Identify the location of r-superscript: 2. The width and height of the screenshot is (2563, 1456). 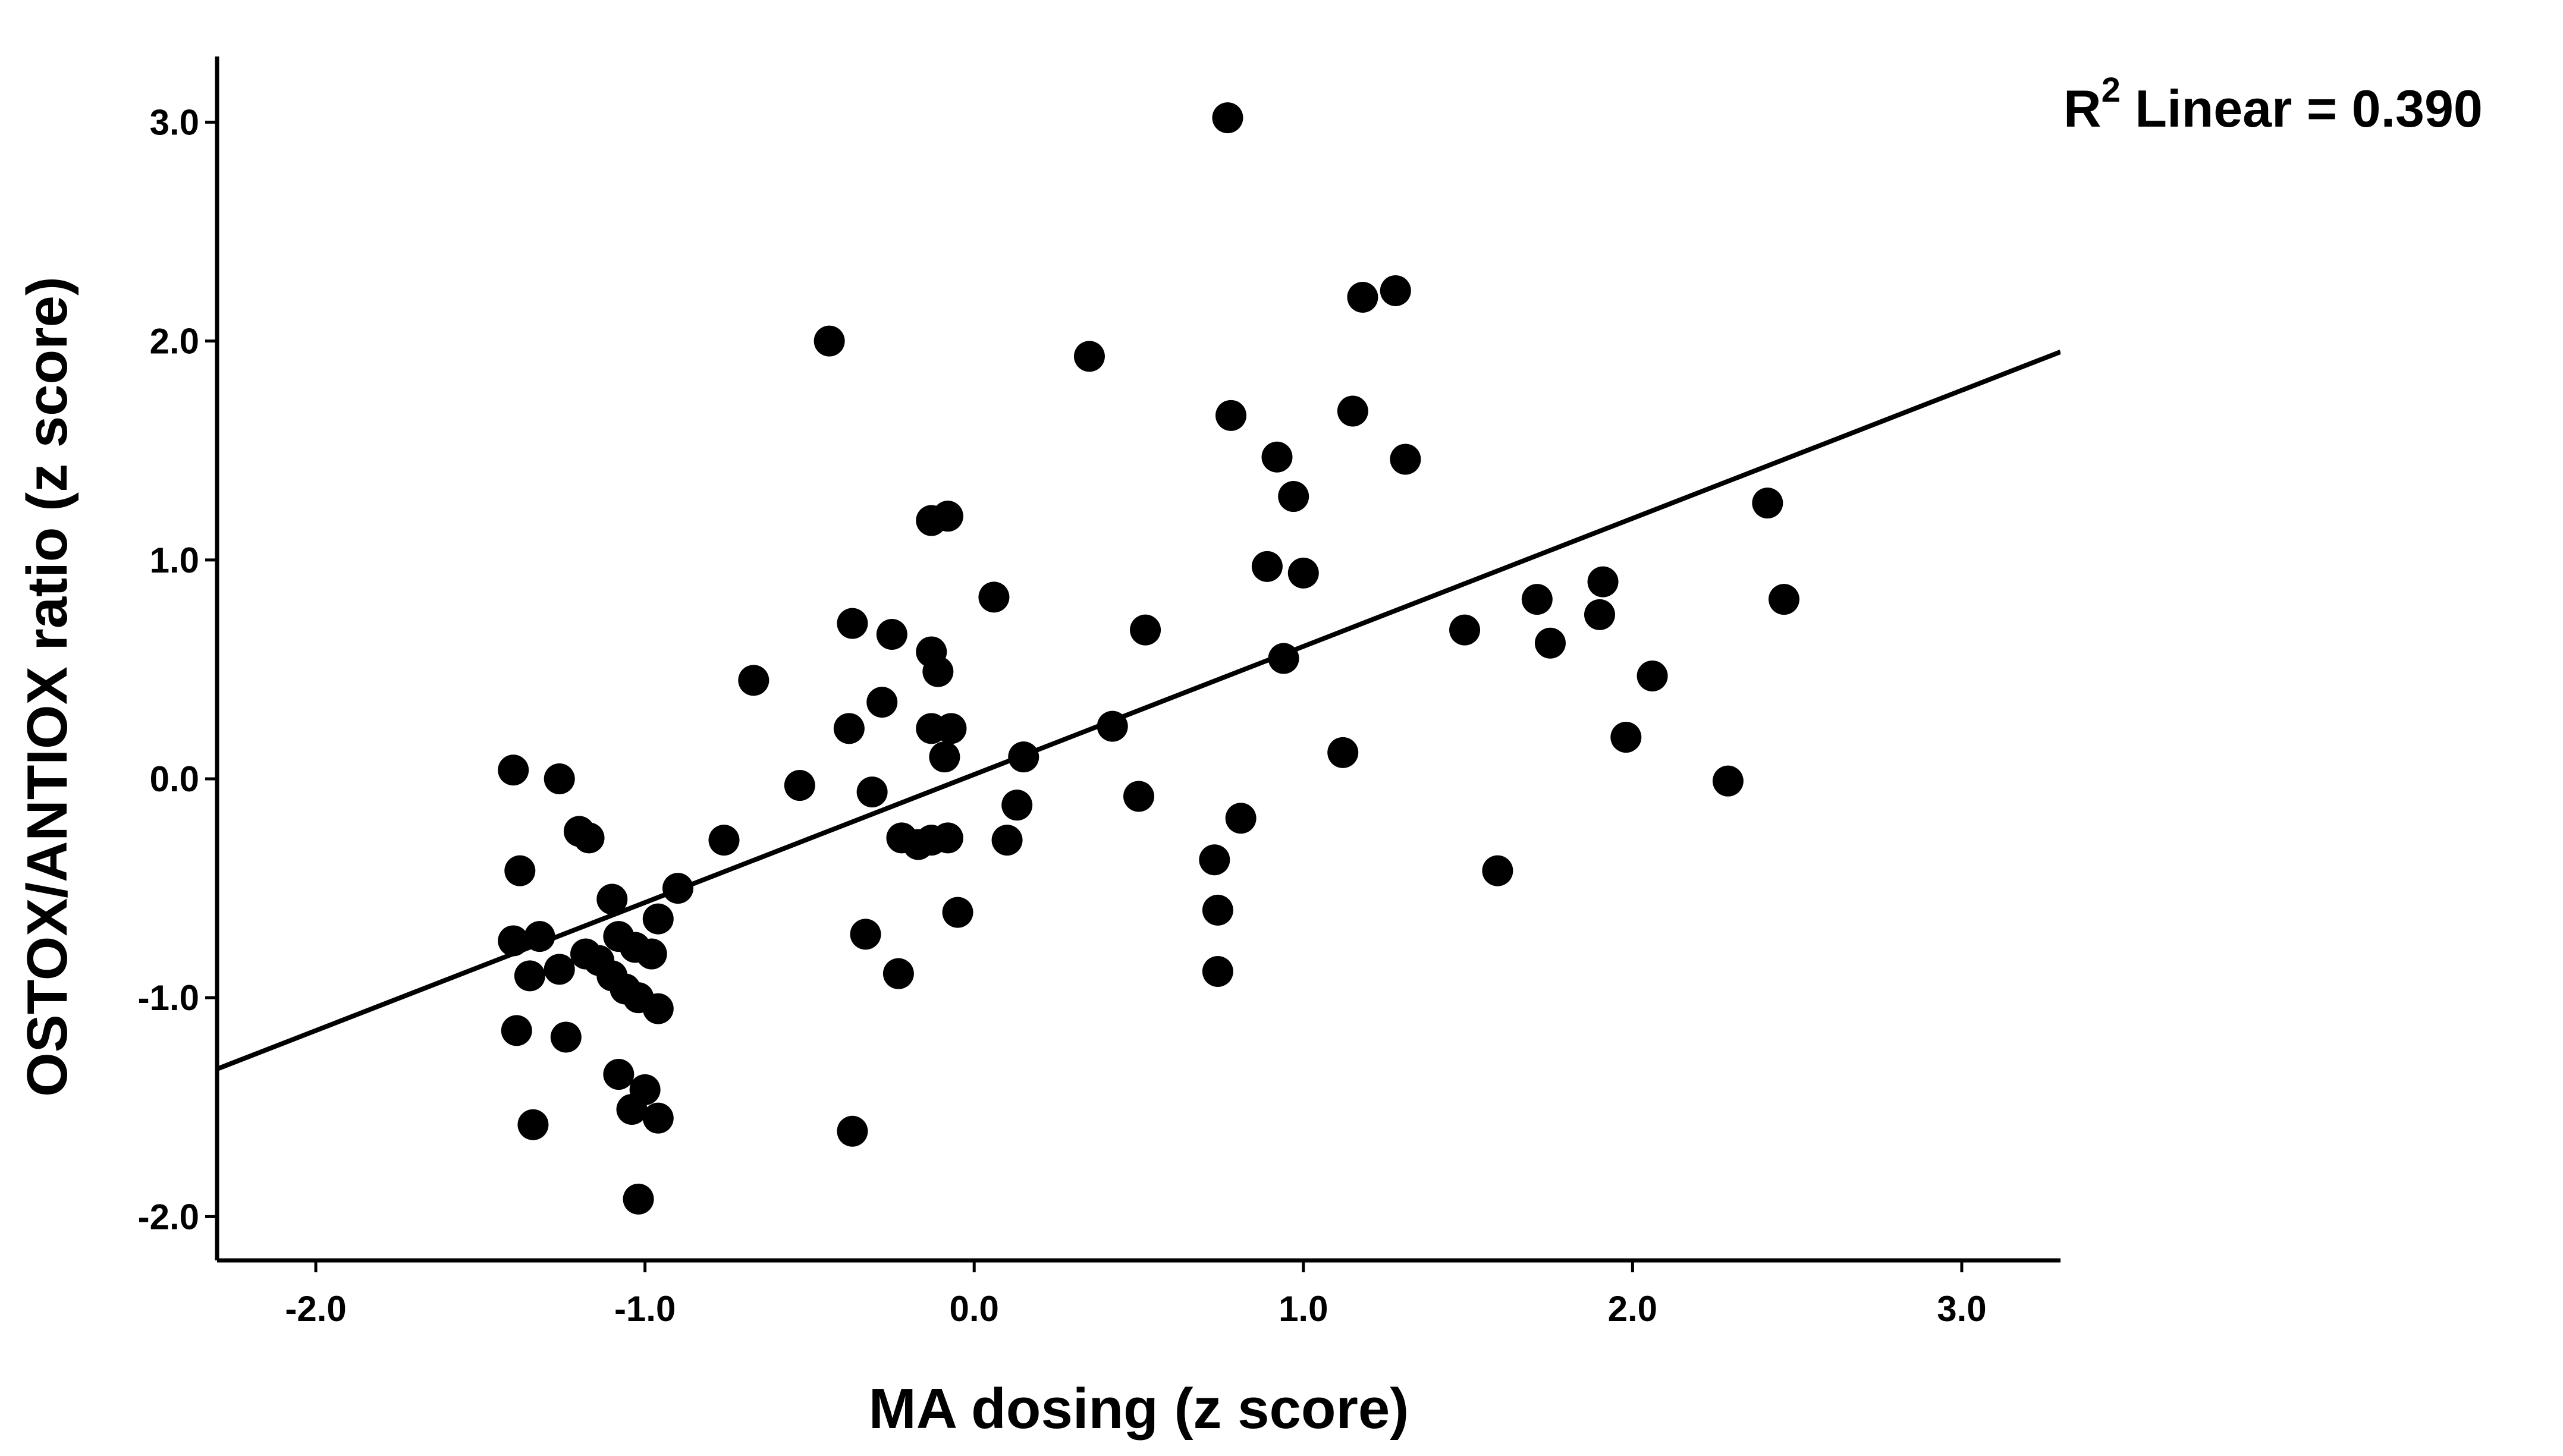
(2111, 90).